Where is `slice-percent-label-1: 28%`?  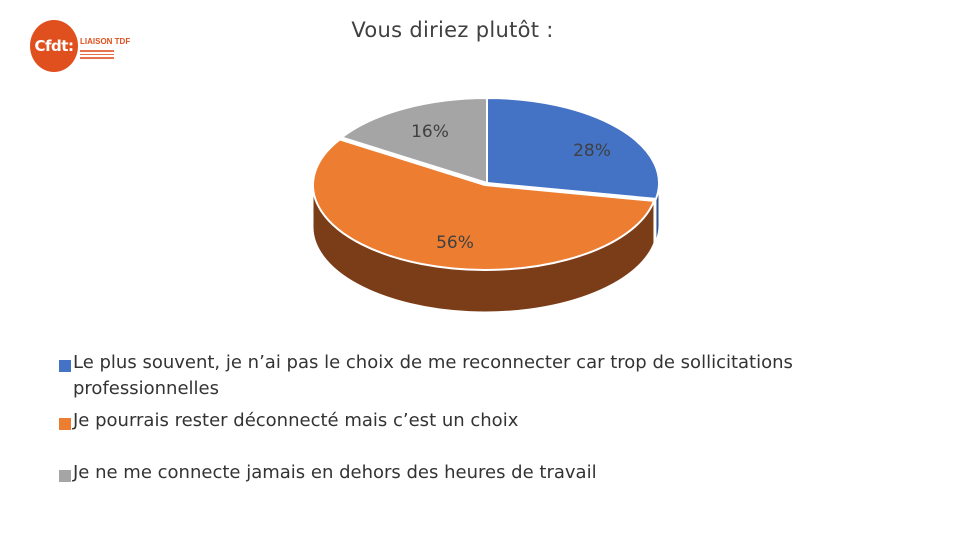
slice-percent-label-1: 28% is located at coordinates (592, 151).